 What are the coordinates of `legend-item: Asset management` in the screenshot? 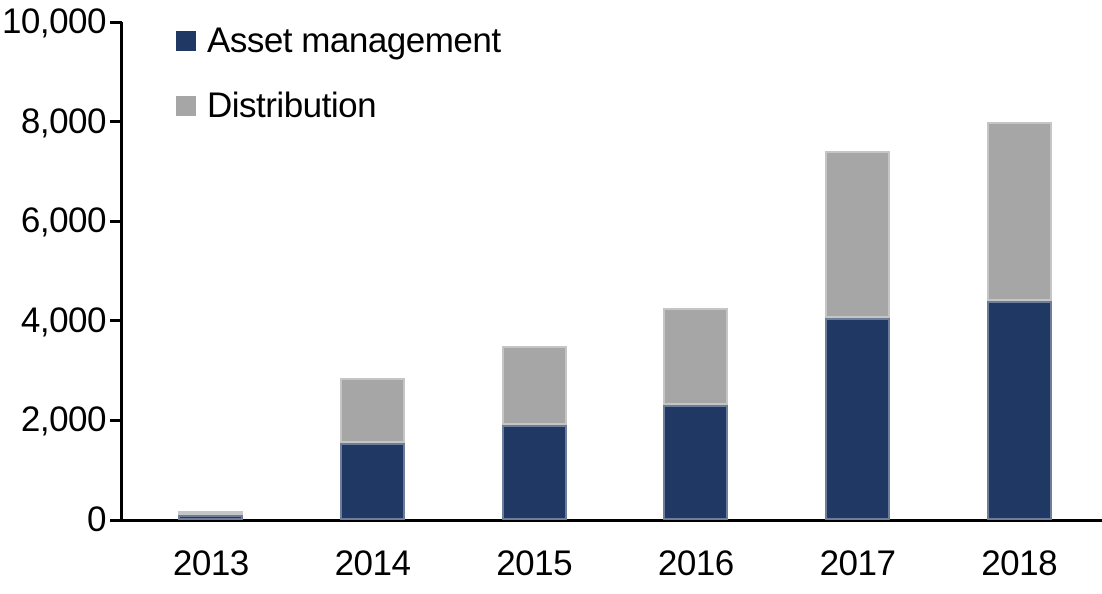 It's located at (338, 40).